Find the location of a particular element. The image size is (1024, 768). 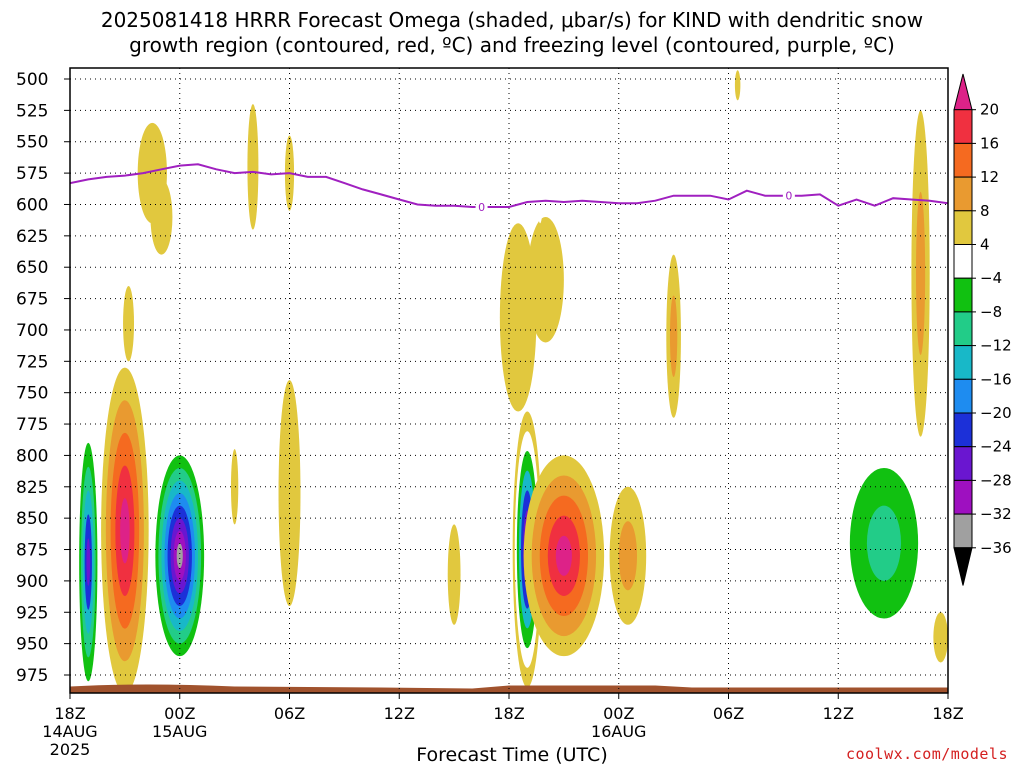

y-tick-label: 975 is located at coordinates (32, 676).